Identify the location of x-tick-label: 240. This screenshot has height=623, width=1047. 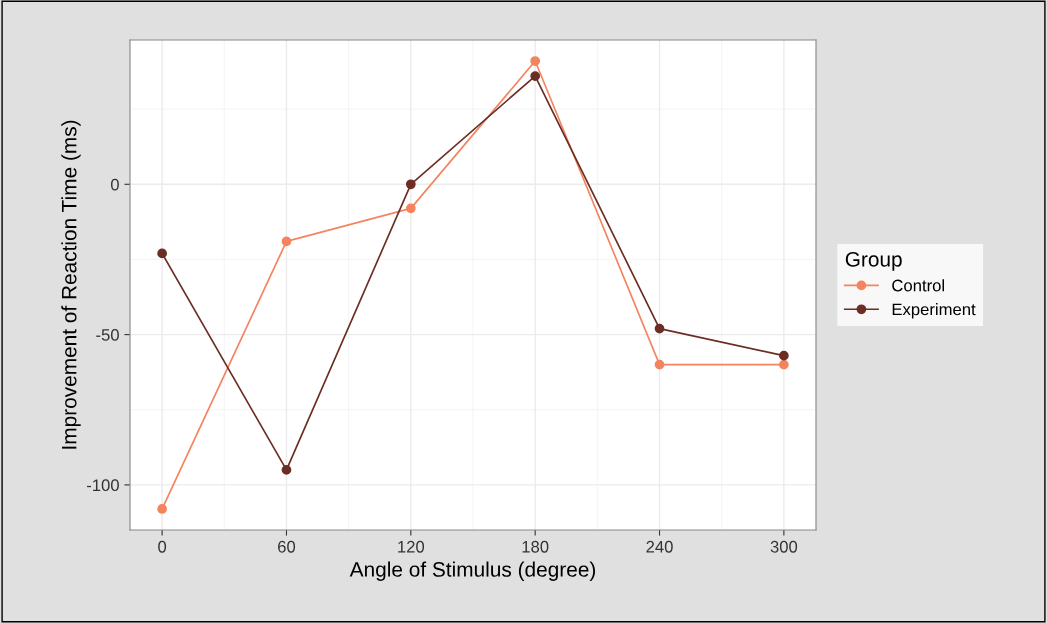
(659, 546).